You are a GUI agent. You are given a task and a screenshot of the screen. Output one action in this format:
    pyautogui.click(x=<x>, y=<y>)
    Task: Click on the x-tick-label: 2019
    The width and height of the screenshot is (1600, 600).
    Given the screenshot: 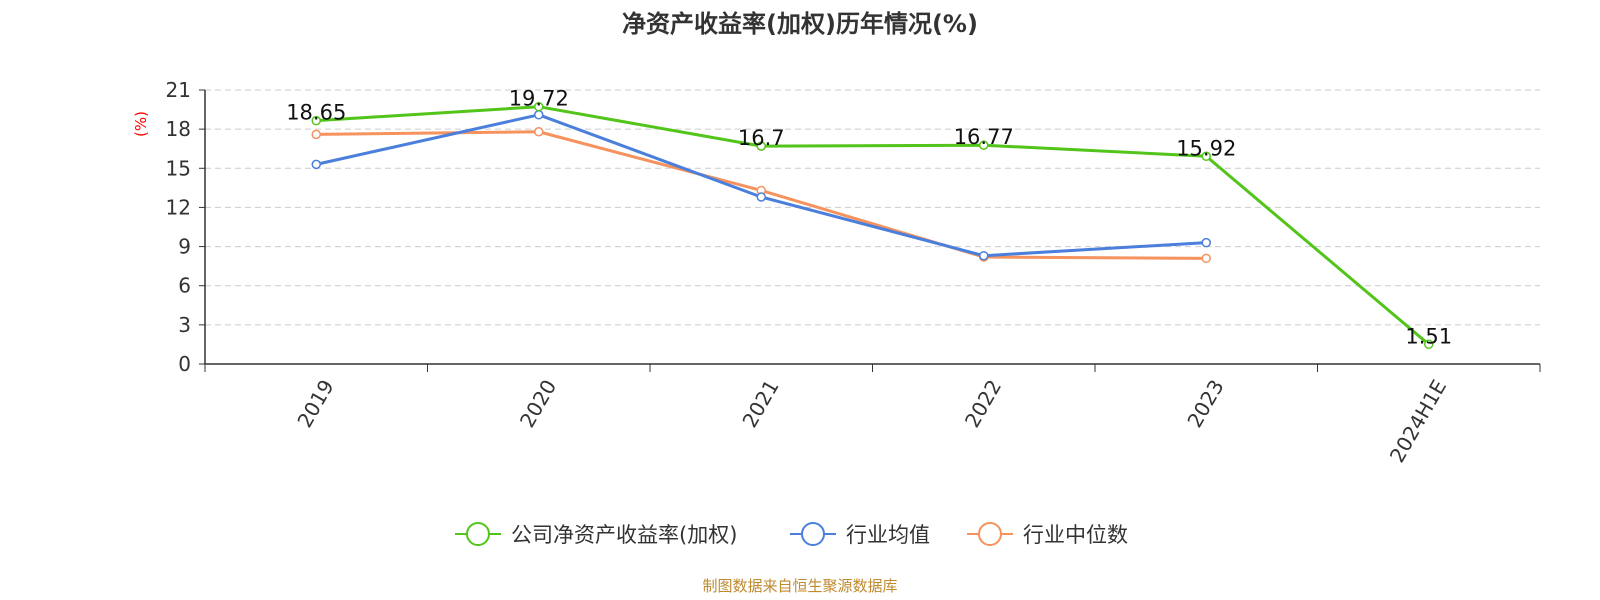 What is the action you would take?
    pyautogui.click(x=315, y=404)
    